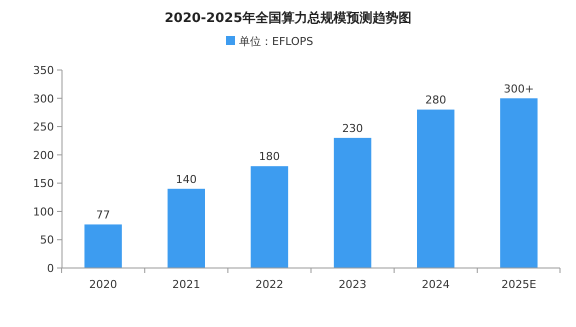 The image size is (576, 327). What do you see at coordinates (47, 240) in the screenshot?
I see `y-tick-label: 50` at bounding box center [47, 240].